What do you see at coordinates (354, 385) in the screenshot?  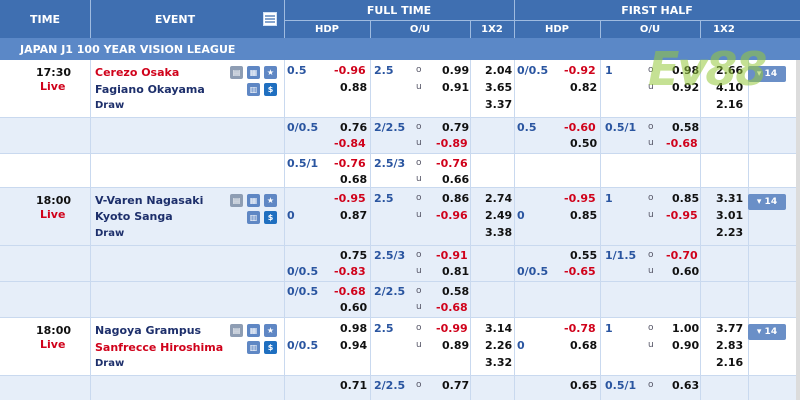 I see `ft-hdp-home-odds: 0.71` at bounding box center [354, 385].